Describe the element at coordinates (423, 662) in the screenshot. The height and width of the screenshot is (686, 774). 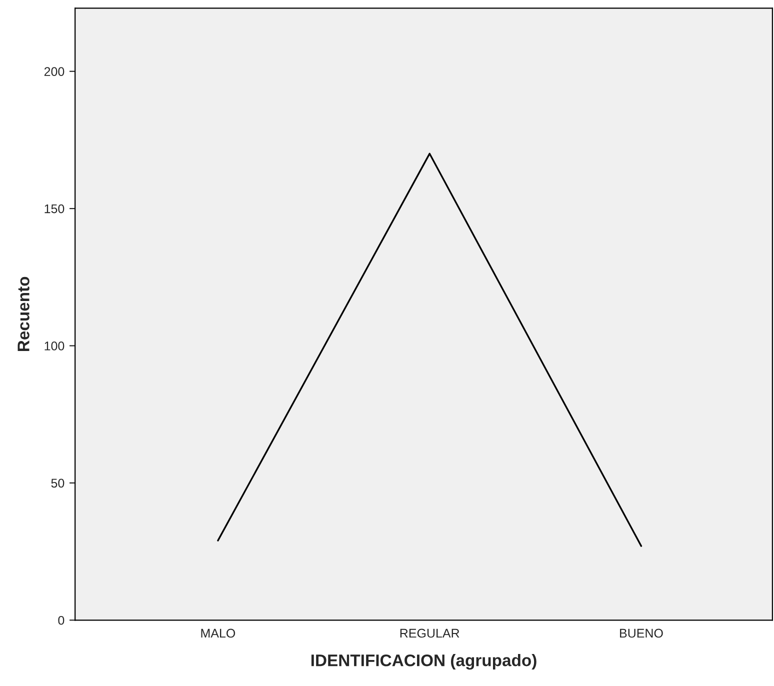
I see `x-axis-title: IDENTIFICACION (agrupado)` at that location.